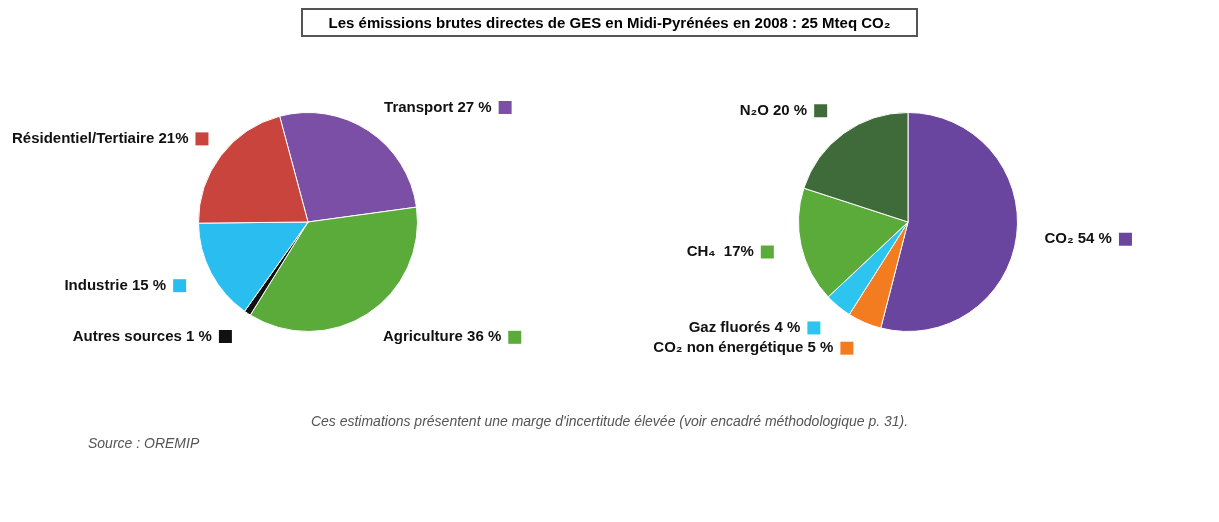  I want to click on legend-label: Autres sources 1 %, so click(142, 335).